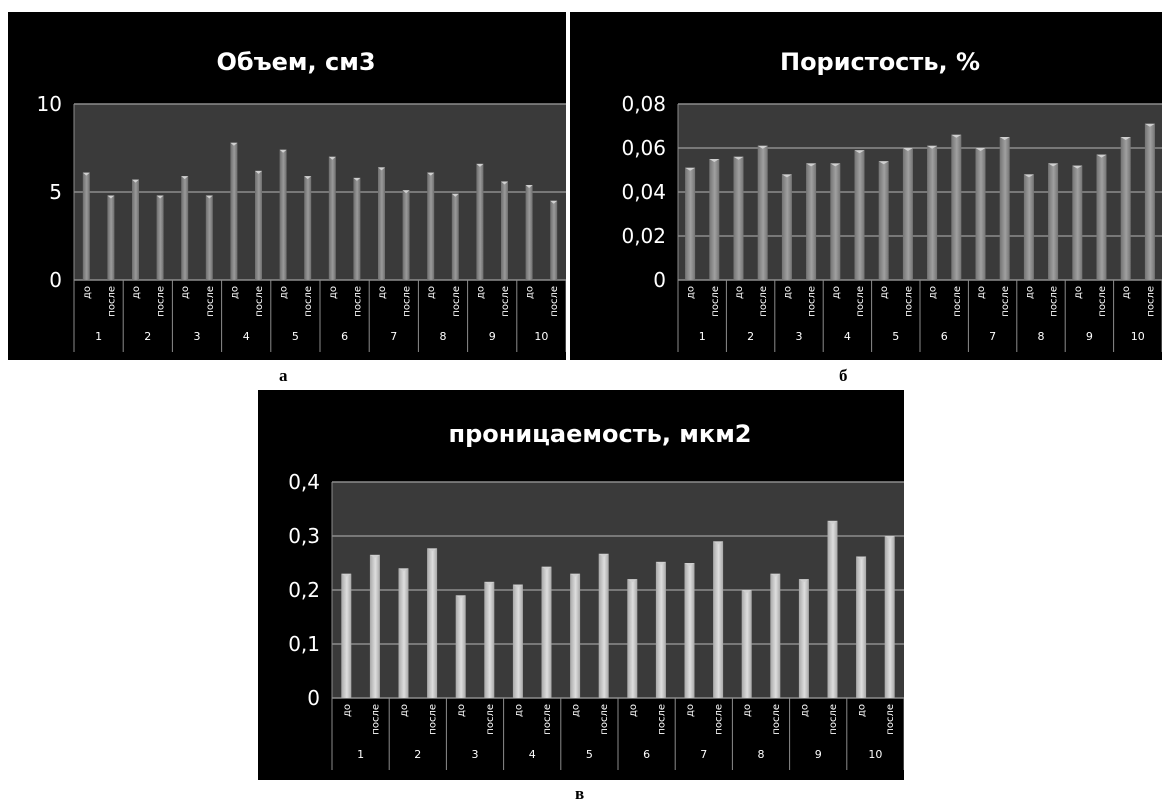  Describe the element at coordinates (304, 590) in the screenshot. I see `y-tick-label: 0,2` at that location.